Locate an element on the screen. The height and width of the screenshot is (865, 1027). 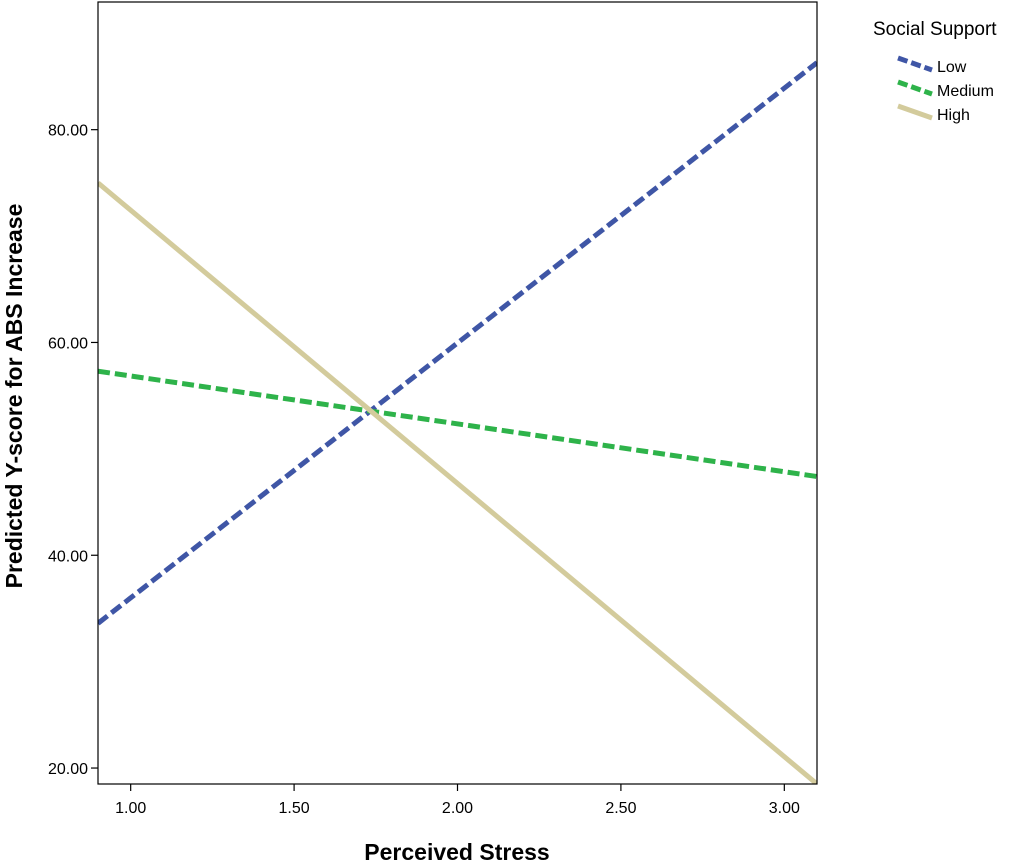
x-tick-label: 3.00 is located at coordinates (784, 808).